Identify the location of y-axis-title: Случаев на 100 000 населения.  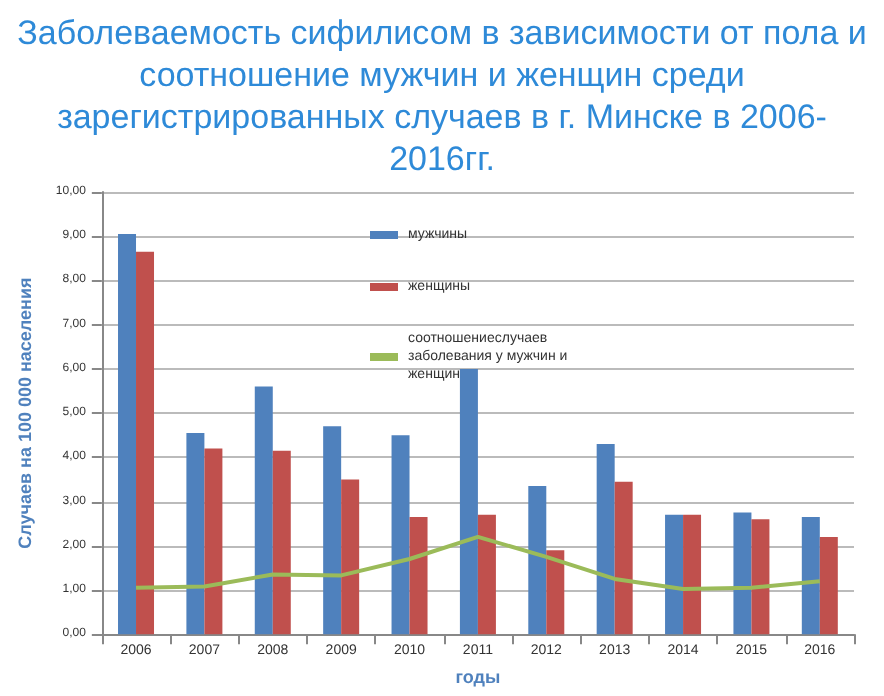
(25, 413).